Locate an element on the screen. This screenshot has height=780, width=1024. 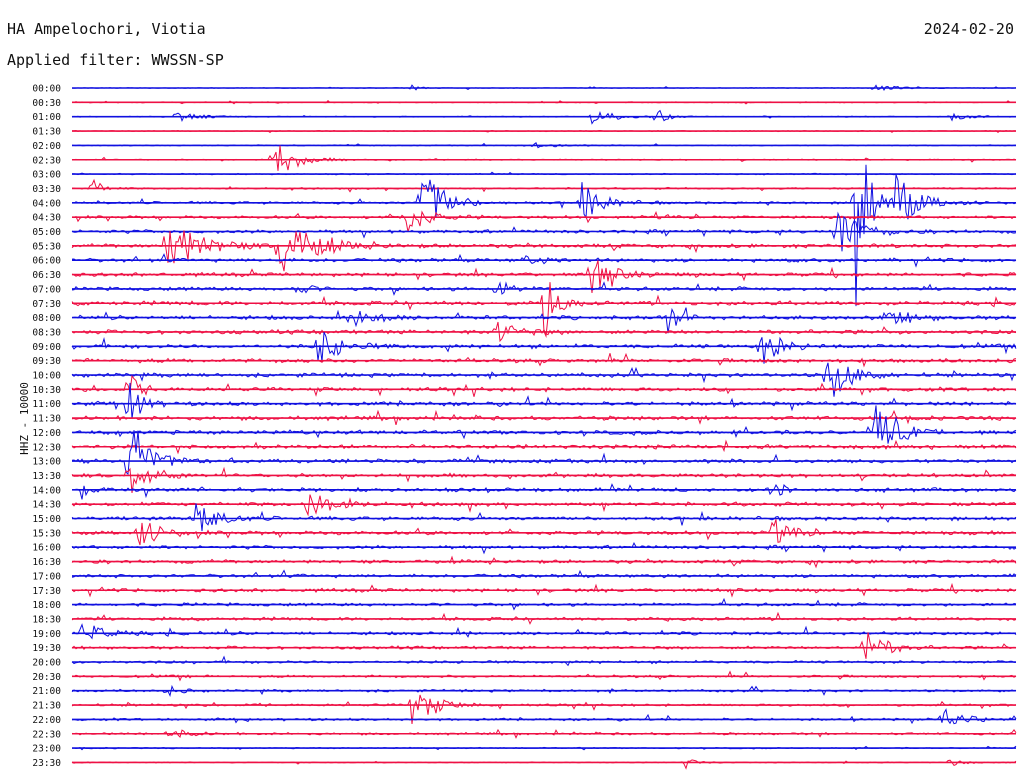
seismic-trace-1900 is located at coordinates (544, 631).